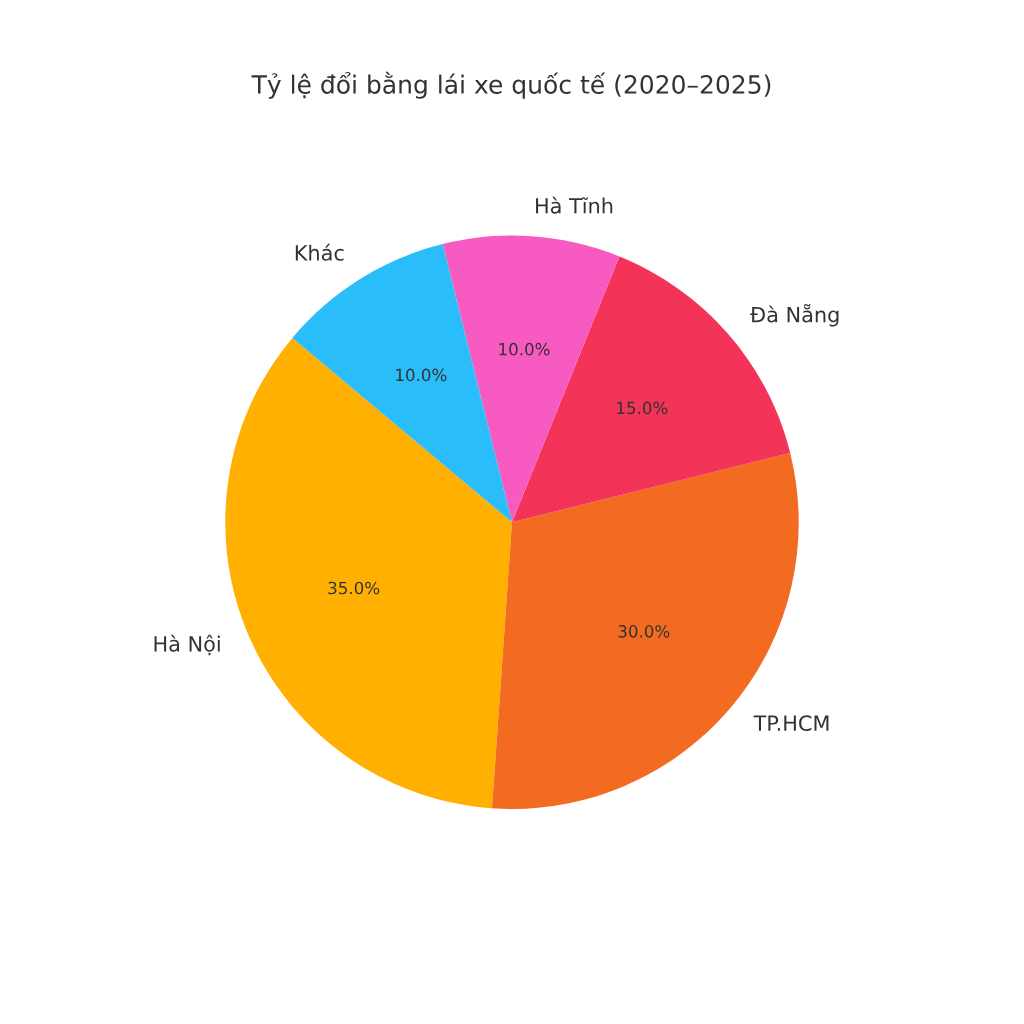  What do you see at coordinates (642, 408) in the screenshot?
I see `data-label: 15.0%` at bounding box center [642, 408].